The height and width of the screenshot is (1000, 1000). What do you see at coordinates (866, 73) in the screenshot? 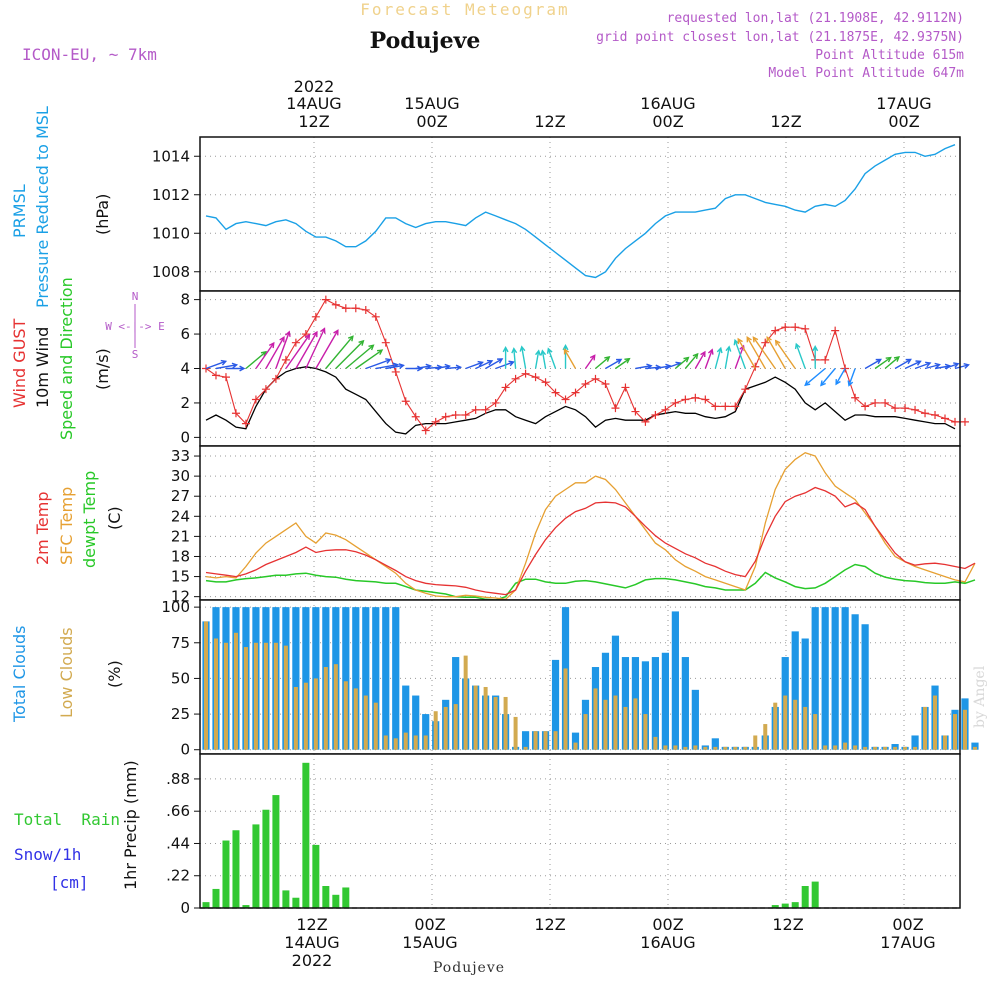
I see `model-altitude: Model Point Altitude 647m` at bounding box center [866, 73].